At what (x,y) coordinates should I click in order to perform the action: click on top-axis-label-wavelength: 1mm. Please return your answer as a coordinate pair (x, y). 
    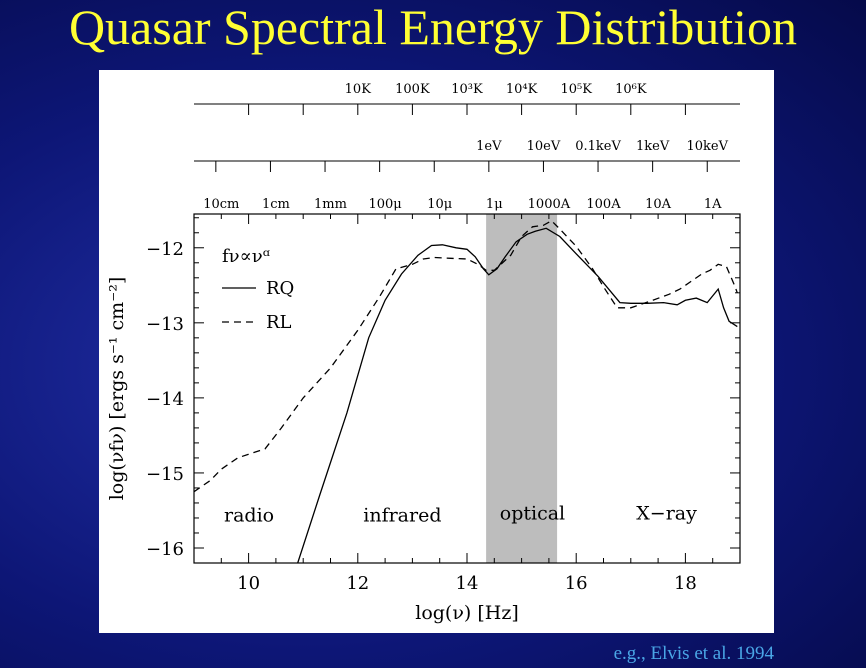
    Looking at the image, I should click on (330, 204).